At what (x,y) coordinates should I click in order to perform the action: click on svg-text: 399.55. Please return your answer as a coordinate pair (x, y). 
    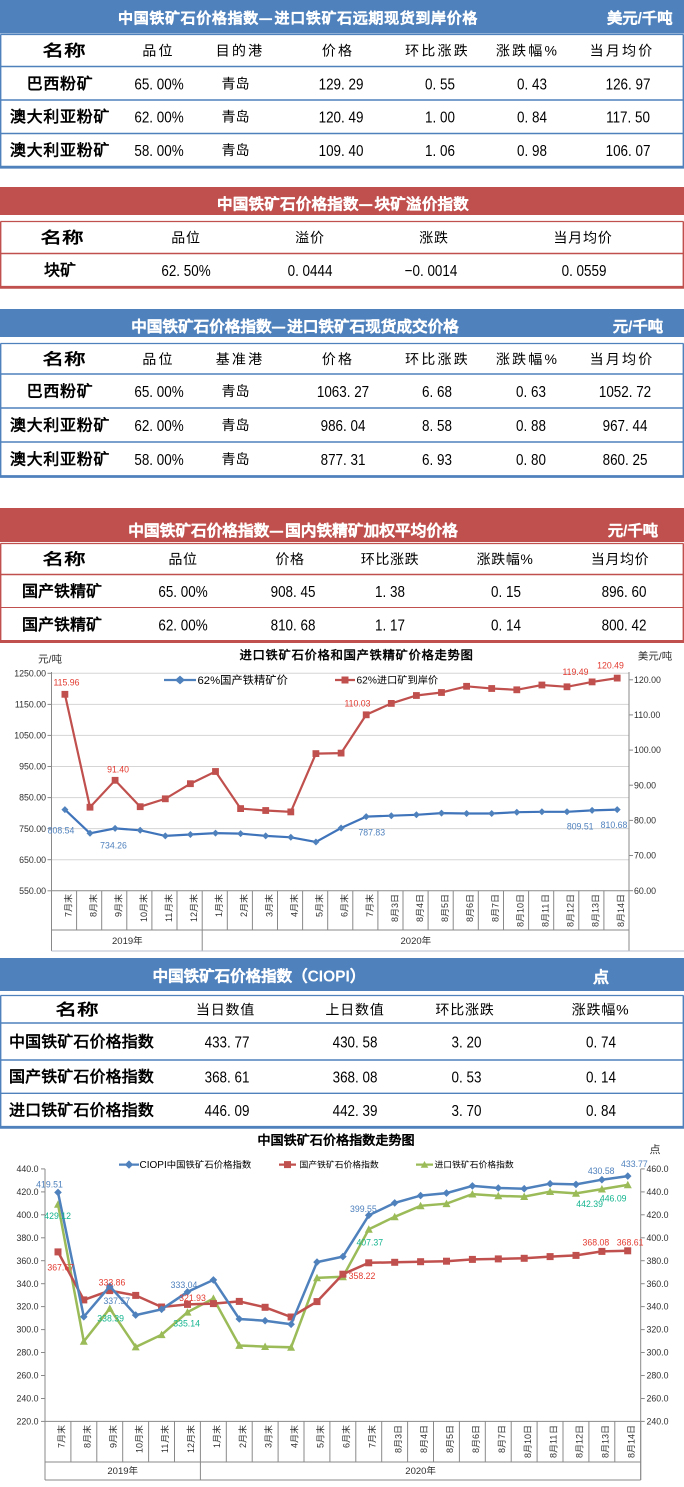
    Looking at the image, I should click on (363, 1209).